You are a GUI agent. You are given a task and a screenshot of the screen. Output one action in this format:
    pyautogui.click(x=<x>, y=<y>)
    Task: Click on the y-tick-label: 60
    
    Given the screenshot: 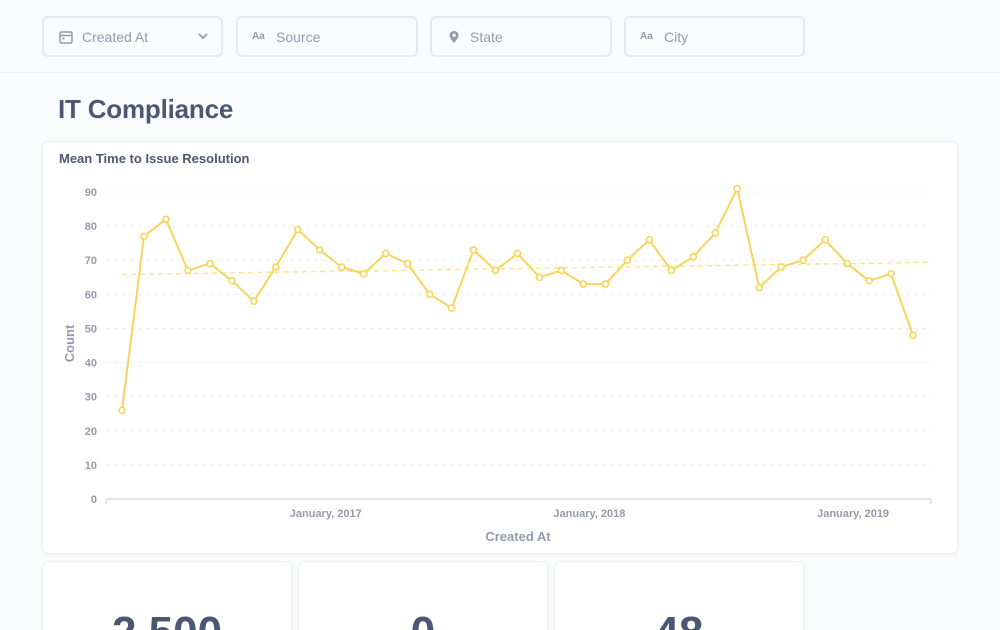 What is the action you would take?
    pyautogui.click(x=91, y=295)
    